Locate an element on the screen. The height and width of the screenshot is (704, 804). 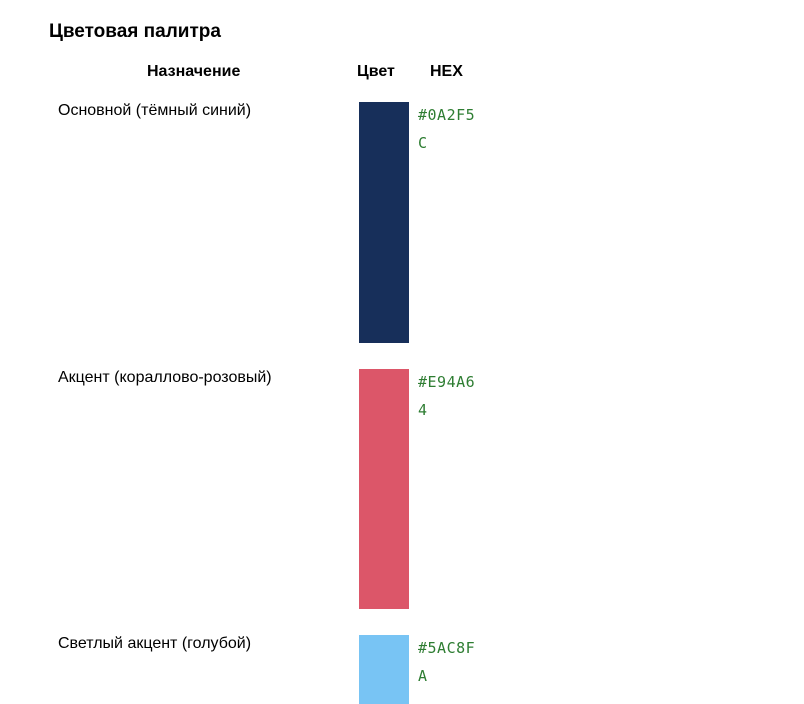
page-title: Цветовая палитра is located at coordinates (135, 31).